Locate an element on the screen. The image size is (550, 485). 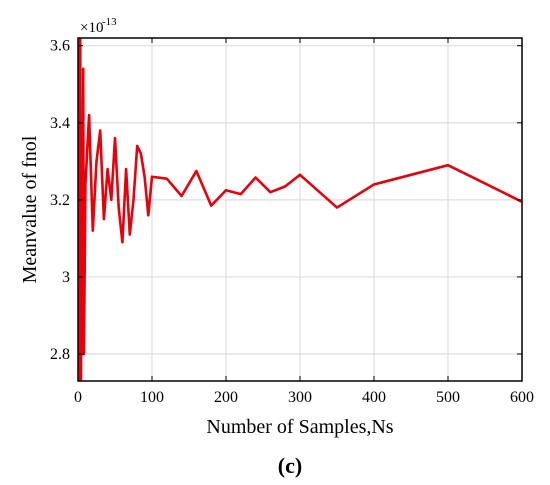
y-tick-label: 3 is located at coordinates (66, 277).